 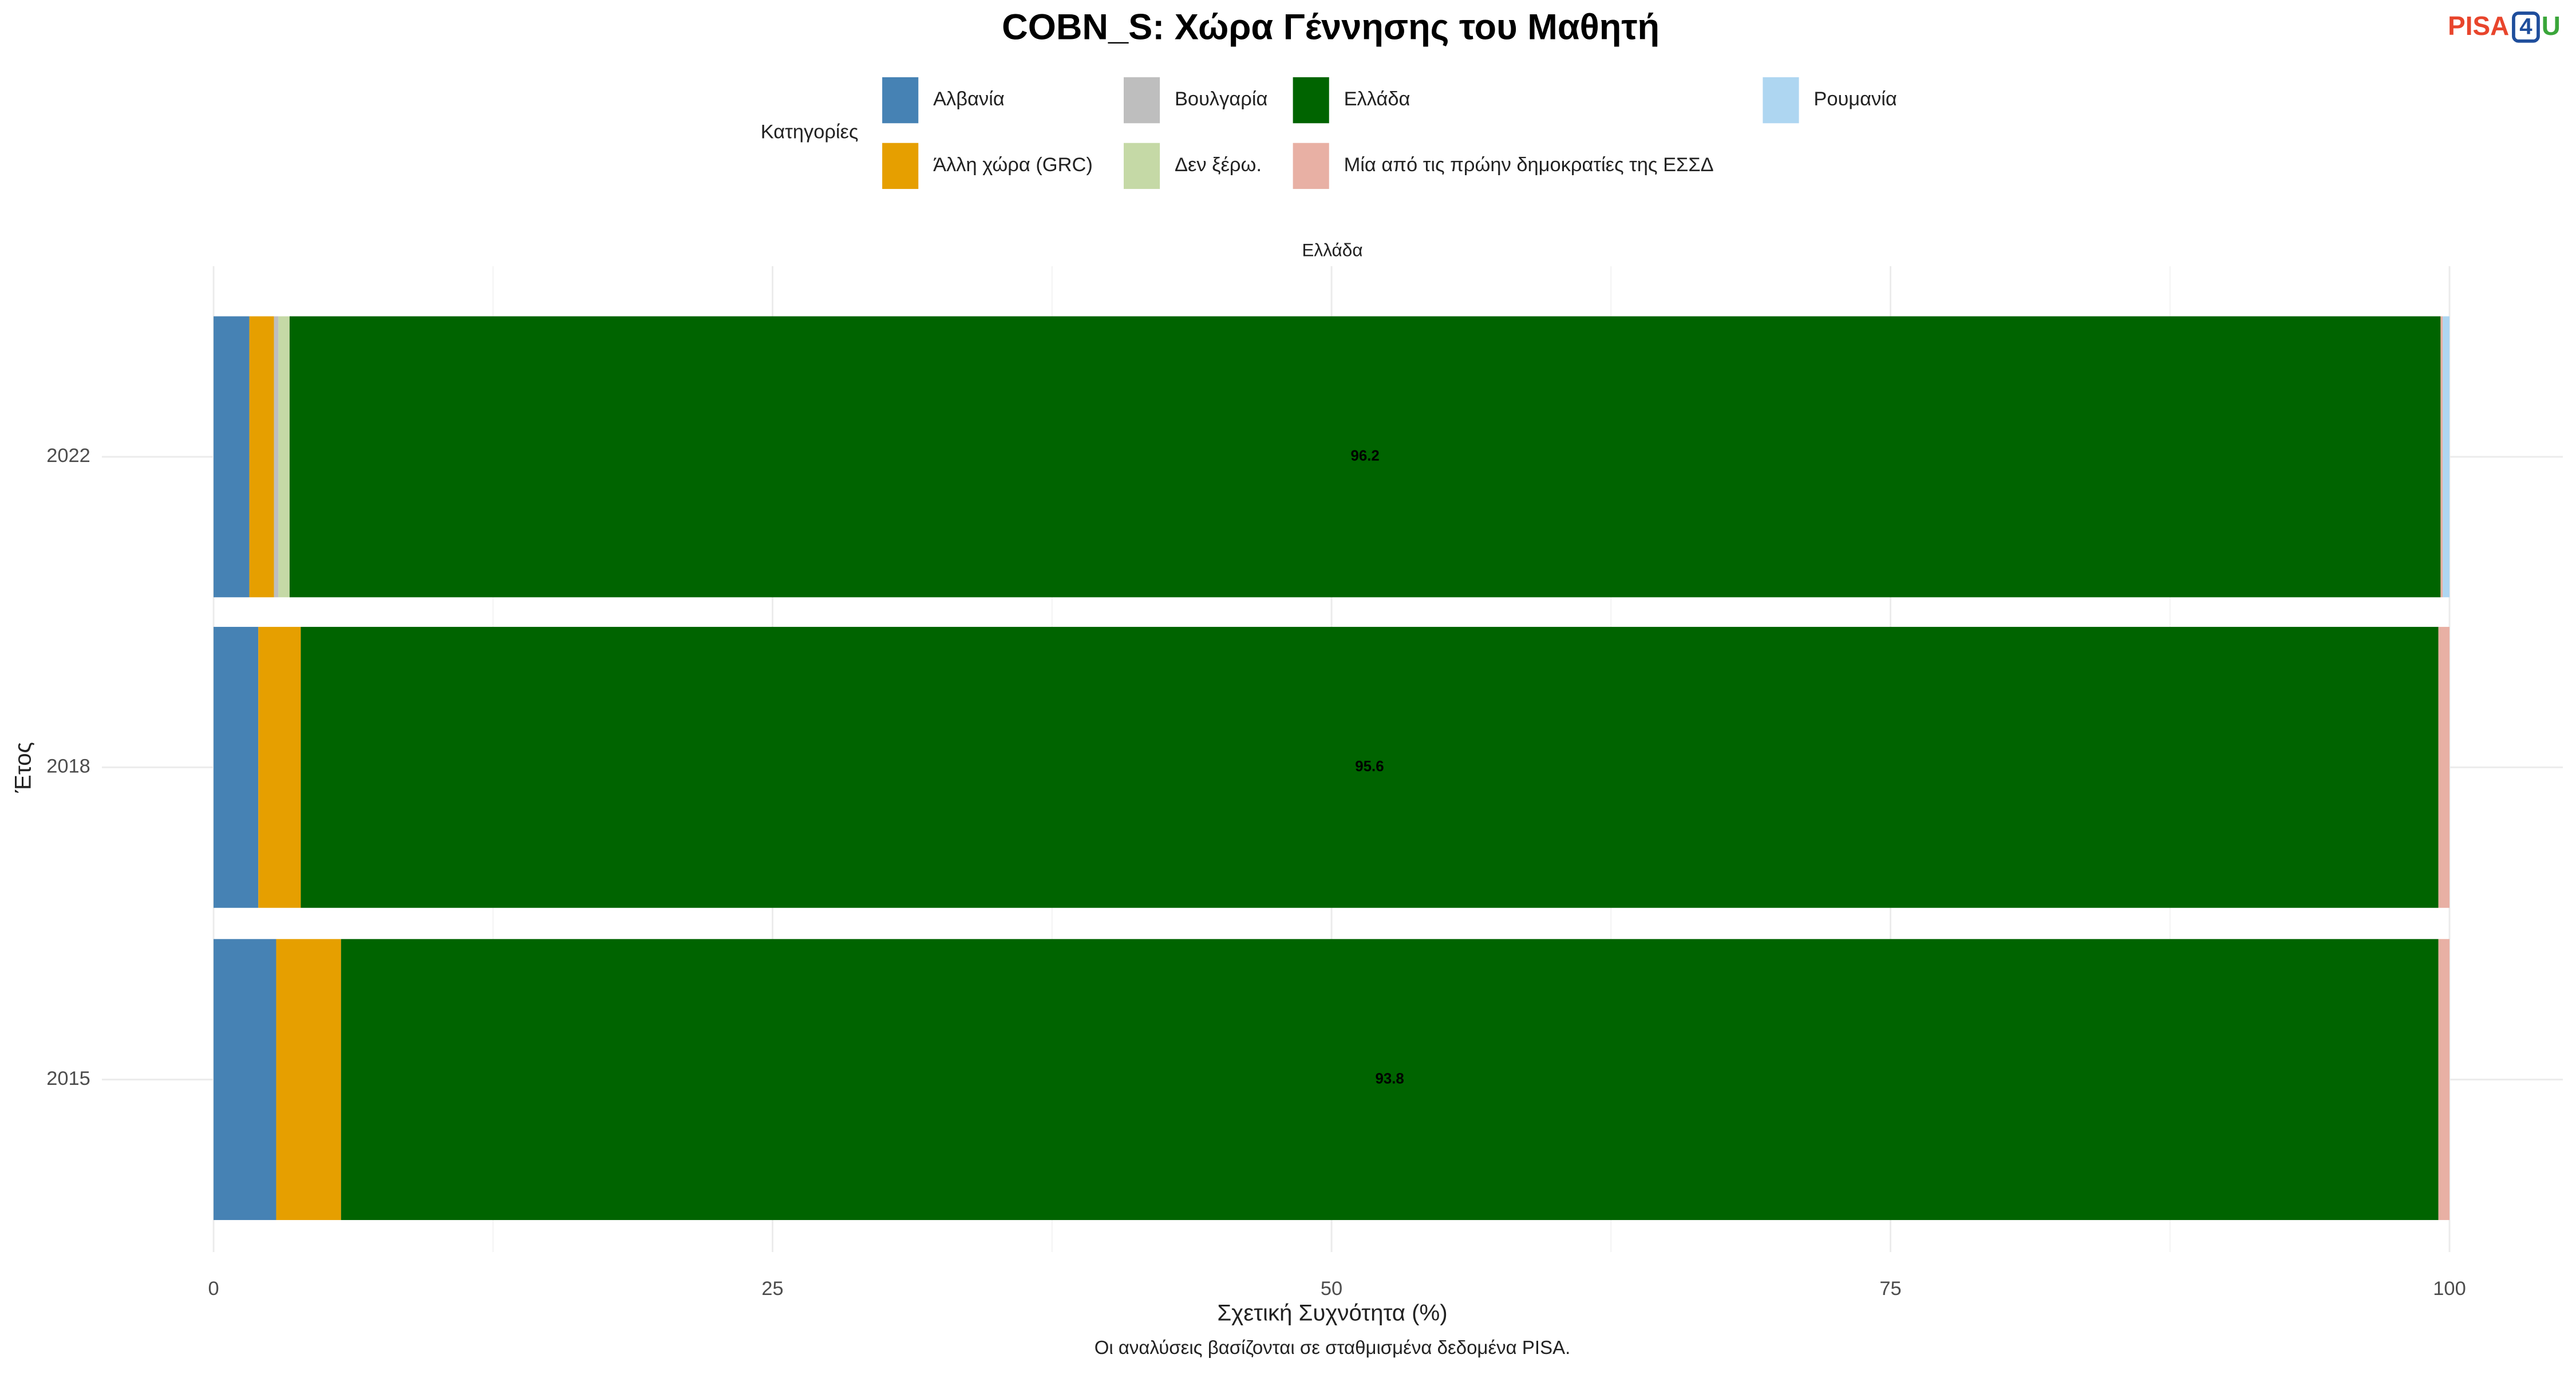 What do you see at coordinates (213, 1289) in the screenshot?
I see `x-tick-label: 0` at bounding box center [213, 1289].